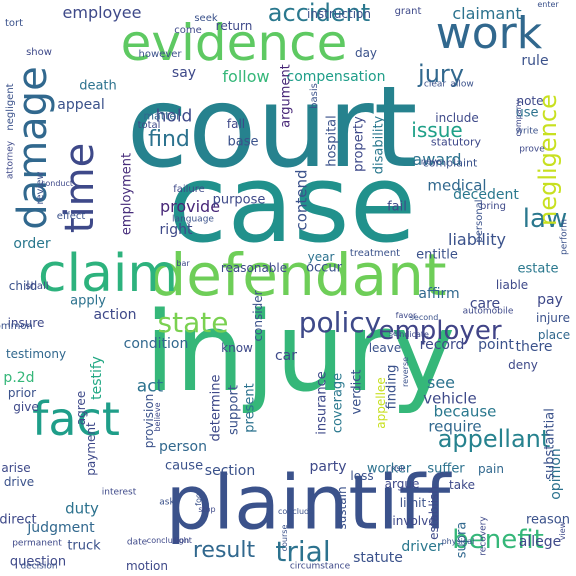 This screenshot has width=576, height=576. What do you see at coordinates (322, 403) in the screenshot?
I see `word-insurance: insurance` at bounding box center [322, 403].